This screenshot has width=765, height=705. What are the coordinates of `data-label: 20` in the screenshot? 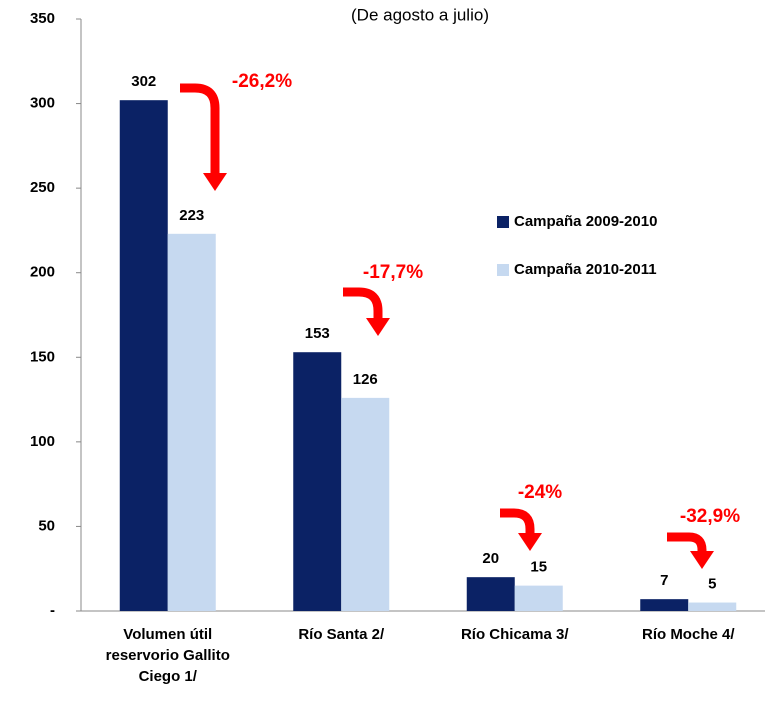 It's located at (490, 558).